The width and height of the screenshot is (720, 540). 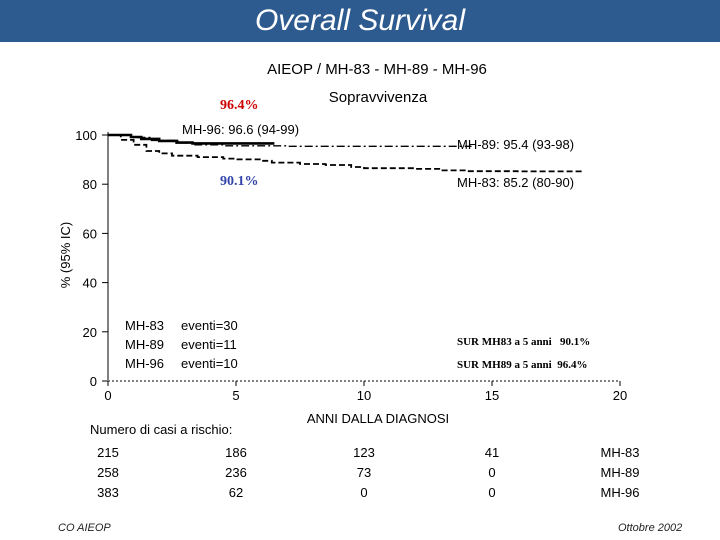 I want to click on risk-row-name: MH-89, so click(x=619, y=472).